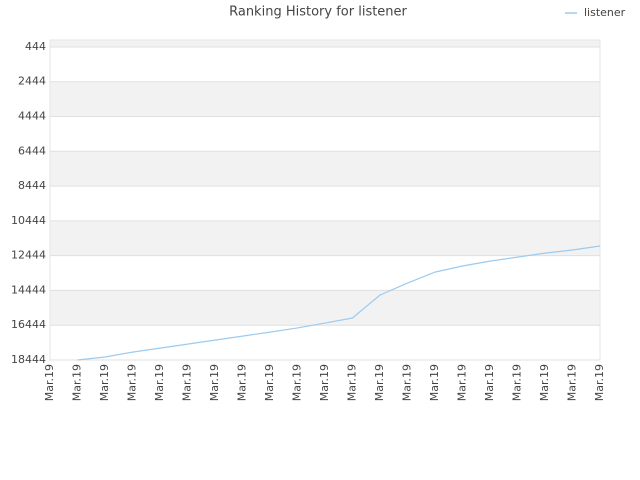  Describe the element at coordinates (318, 12) in the screenshot. I see `chart-title: Ranking History for listener` at that location.